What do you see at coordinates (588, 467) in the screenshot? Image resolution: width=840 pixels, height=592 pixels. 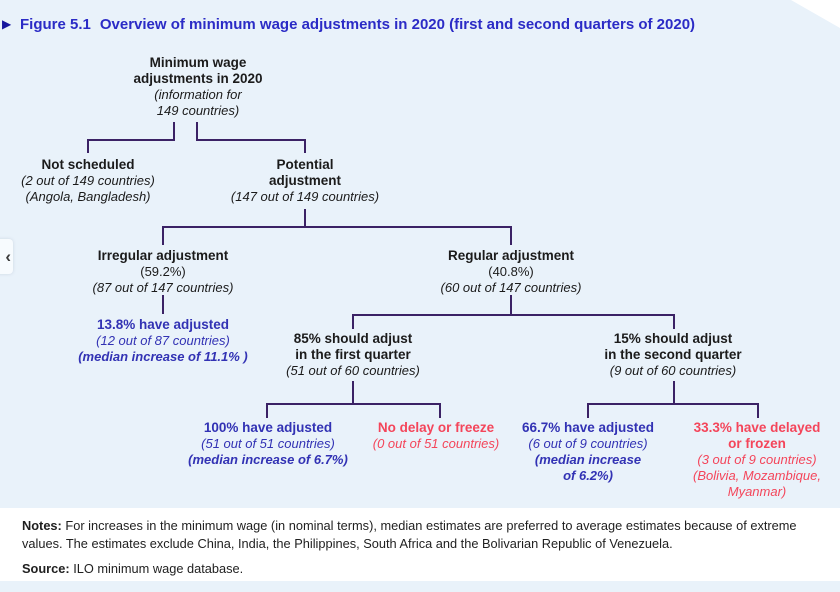 I see `node-emphasis: (median increase of 6.2%)` at bounding box center [588, 467].